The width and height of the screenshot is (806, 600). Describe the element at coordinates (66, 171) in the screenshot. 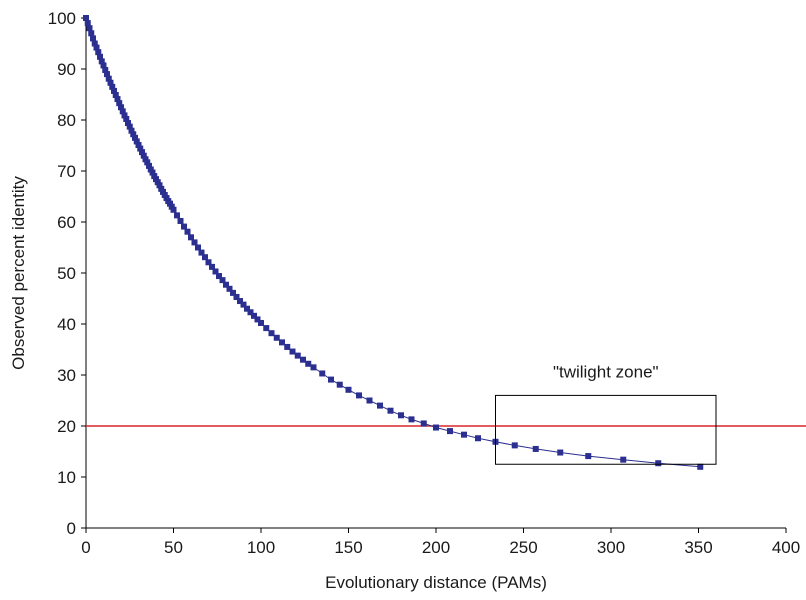

I see `y-tick-label: 70` at that location.